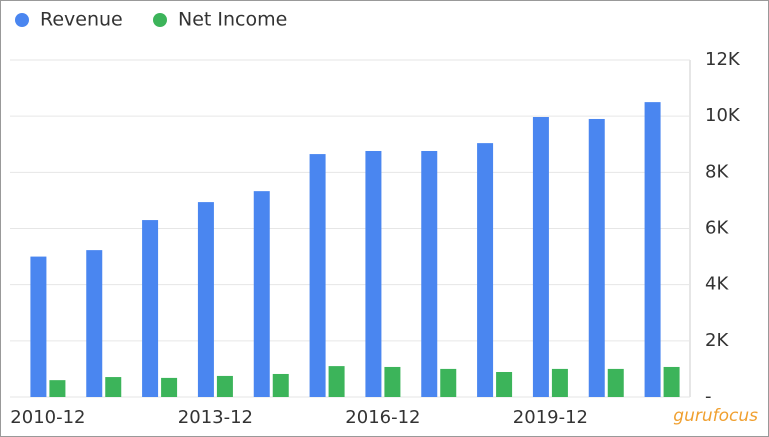 The height and width of the screenshot is (437, 769). I want to click on y-tick-label: 12K, so click(723, 59).